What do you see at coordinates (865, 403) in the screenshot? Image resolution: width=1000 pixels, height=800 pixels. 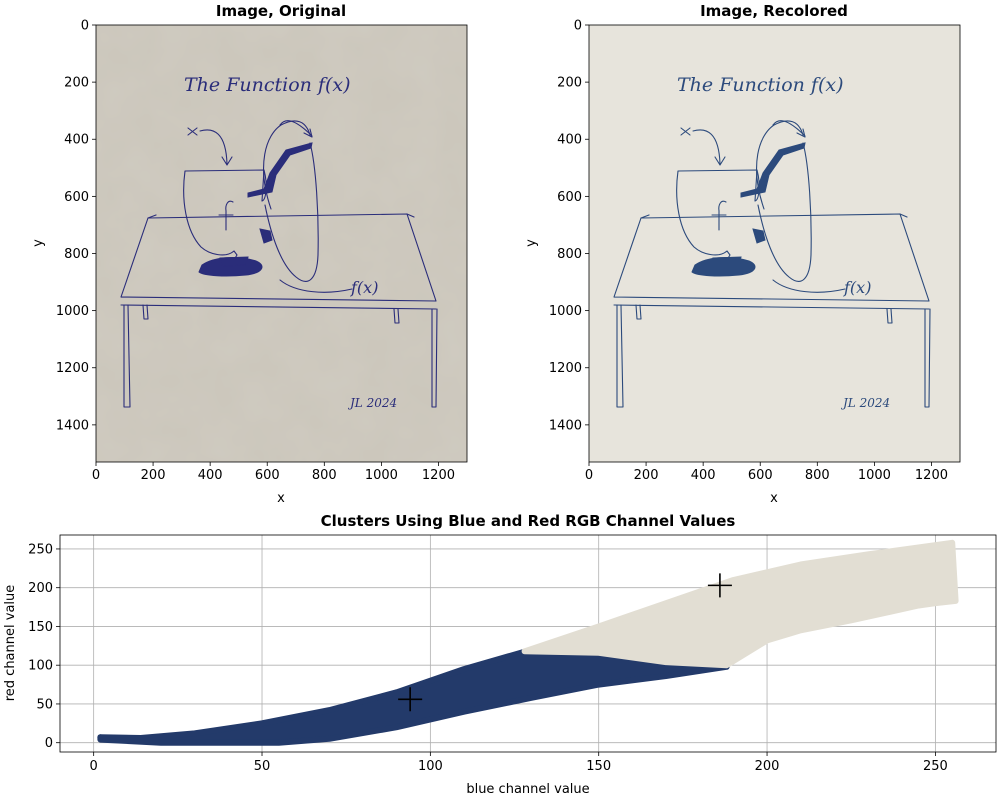 I see `sketch-signature-recolored: JL 2024` at bounding box center [865, 403].